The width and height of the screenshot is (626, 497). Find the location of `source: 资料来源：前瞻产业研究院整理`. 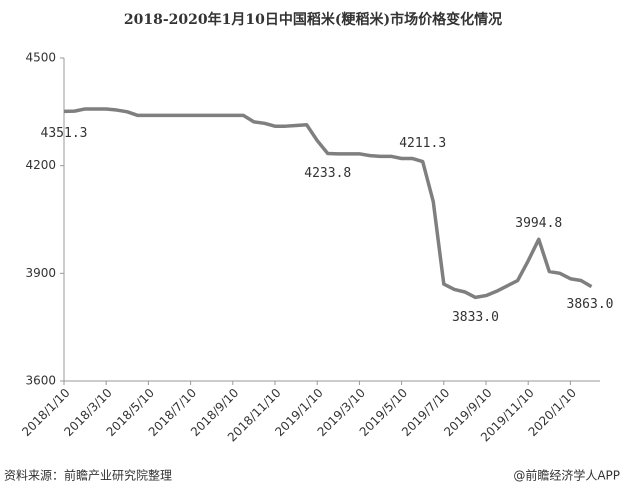

source: 资料来源：前瞻产业研究院整理 is located at coordinates (88, 475).